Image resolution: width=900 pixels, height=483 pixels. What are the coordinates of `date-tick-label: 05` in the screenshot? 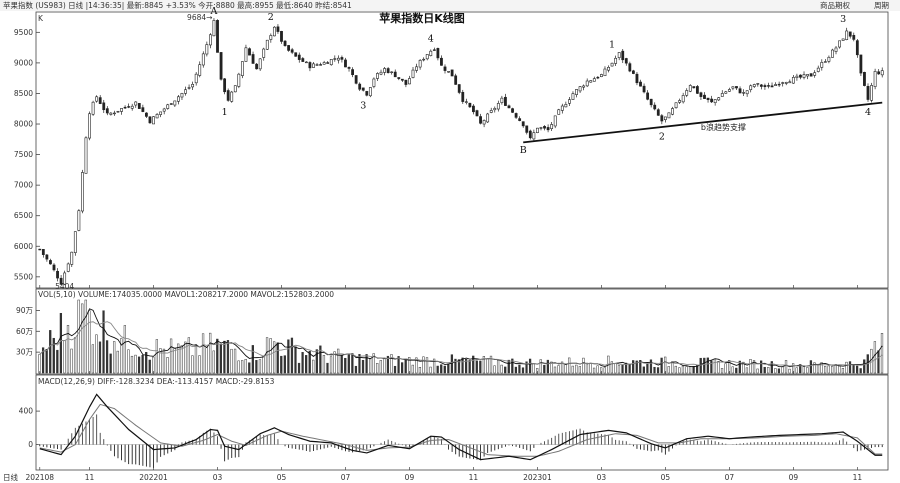 It's located at (666, 477).